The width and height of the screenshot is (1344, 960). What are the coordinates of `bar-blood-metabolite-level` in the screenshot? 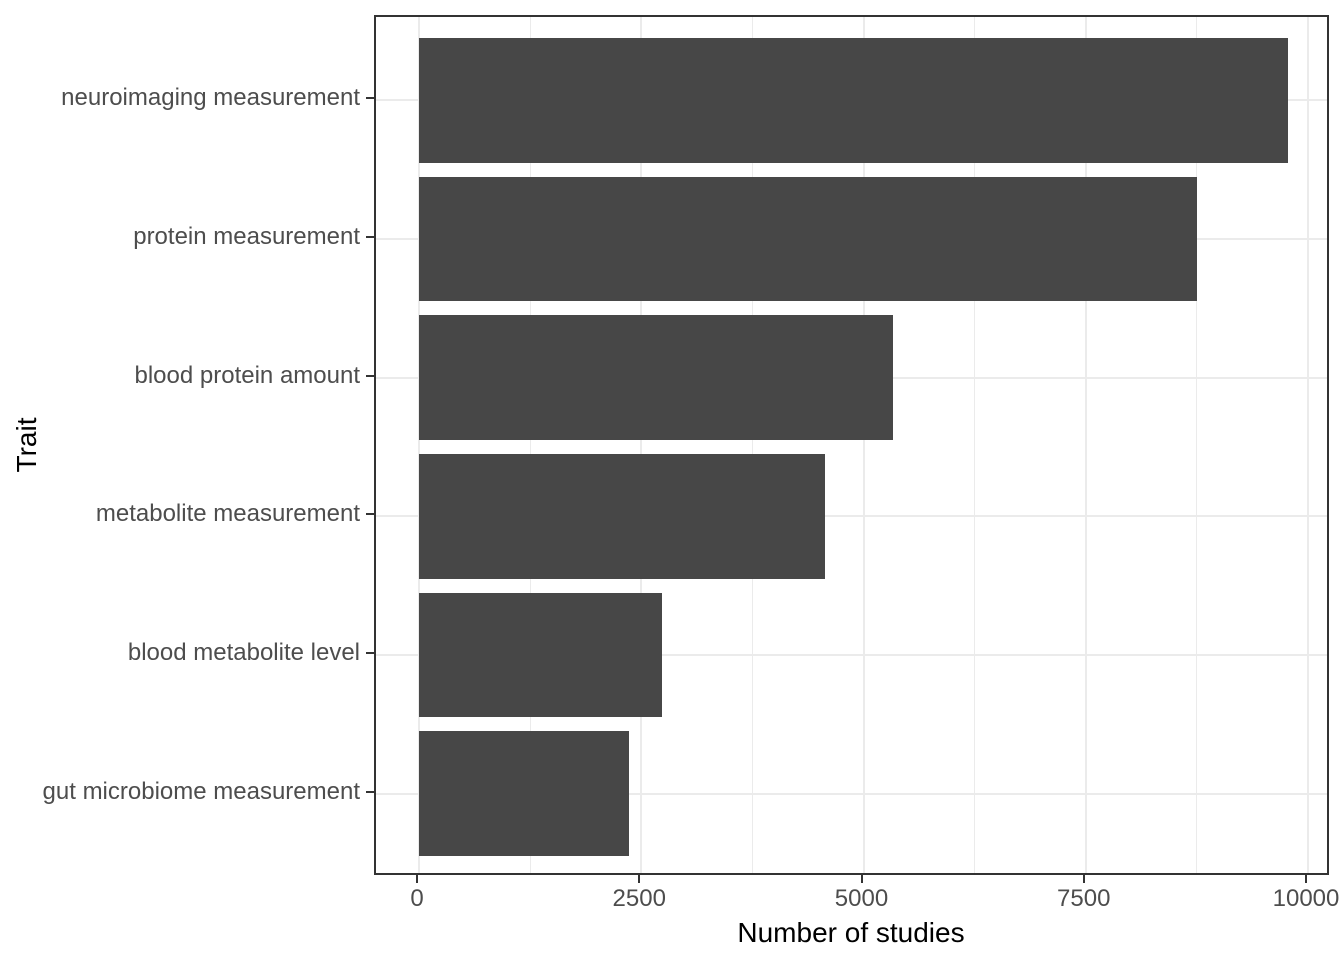 It's located at (541, 655).